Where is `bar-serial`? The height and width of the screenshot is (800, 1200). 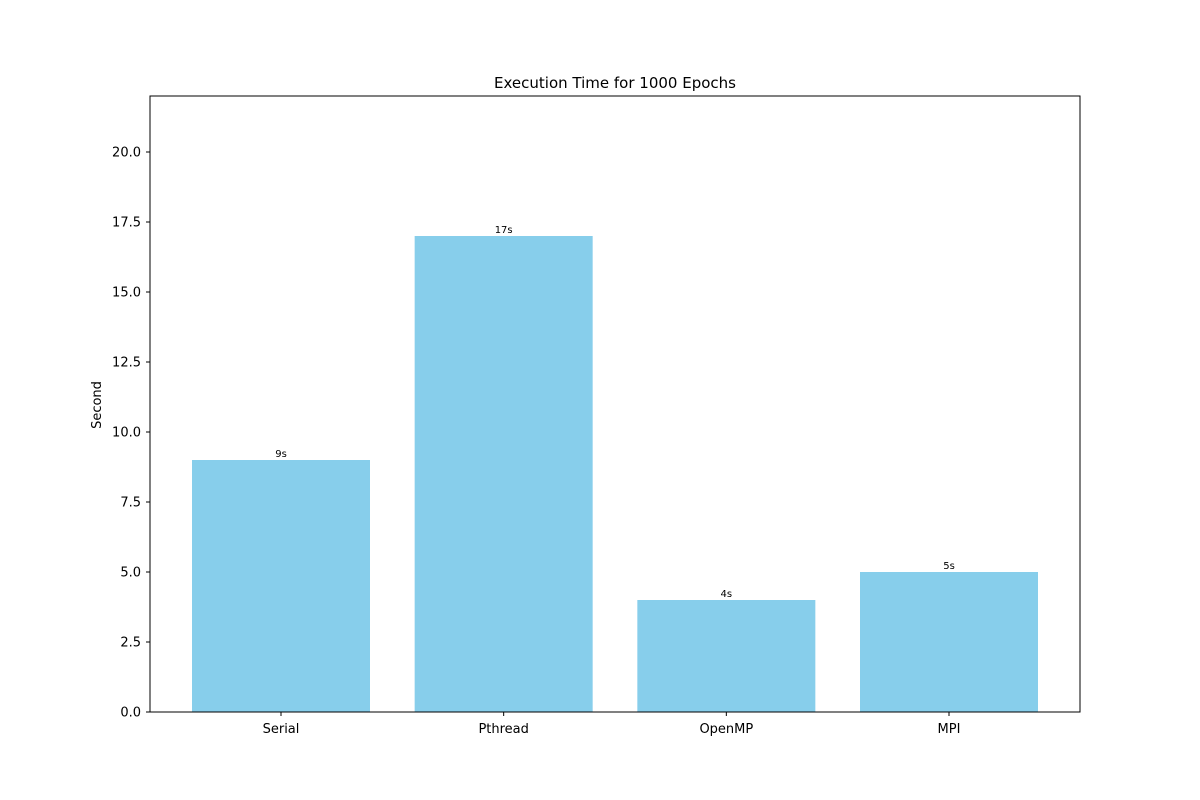
bar-serial is located at coordinates (281, 586).